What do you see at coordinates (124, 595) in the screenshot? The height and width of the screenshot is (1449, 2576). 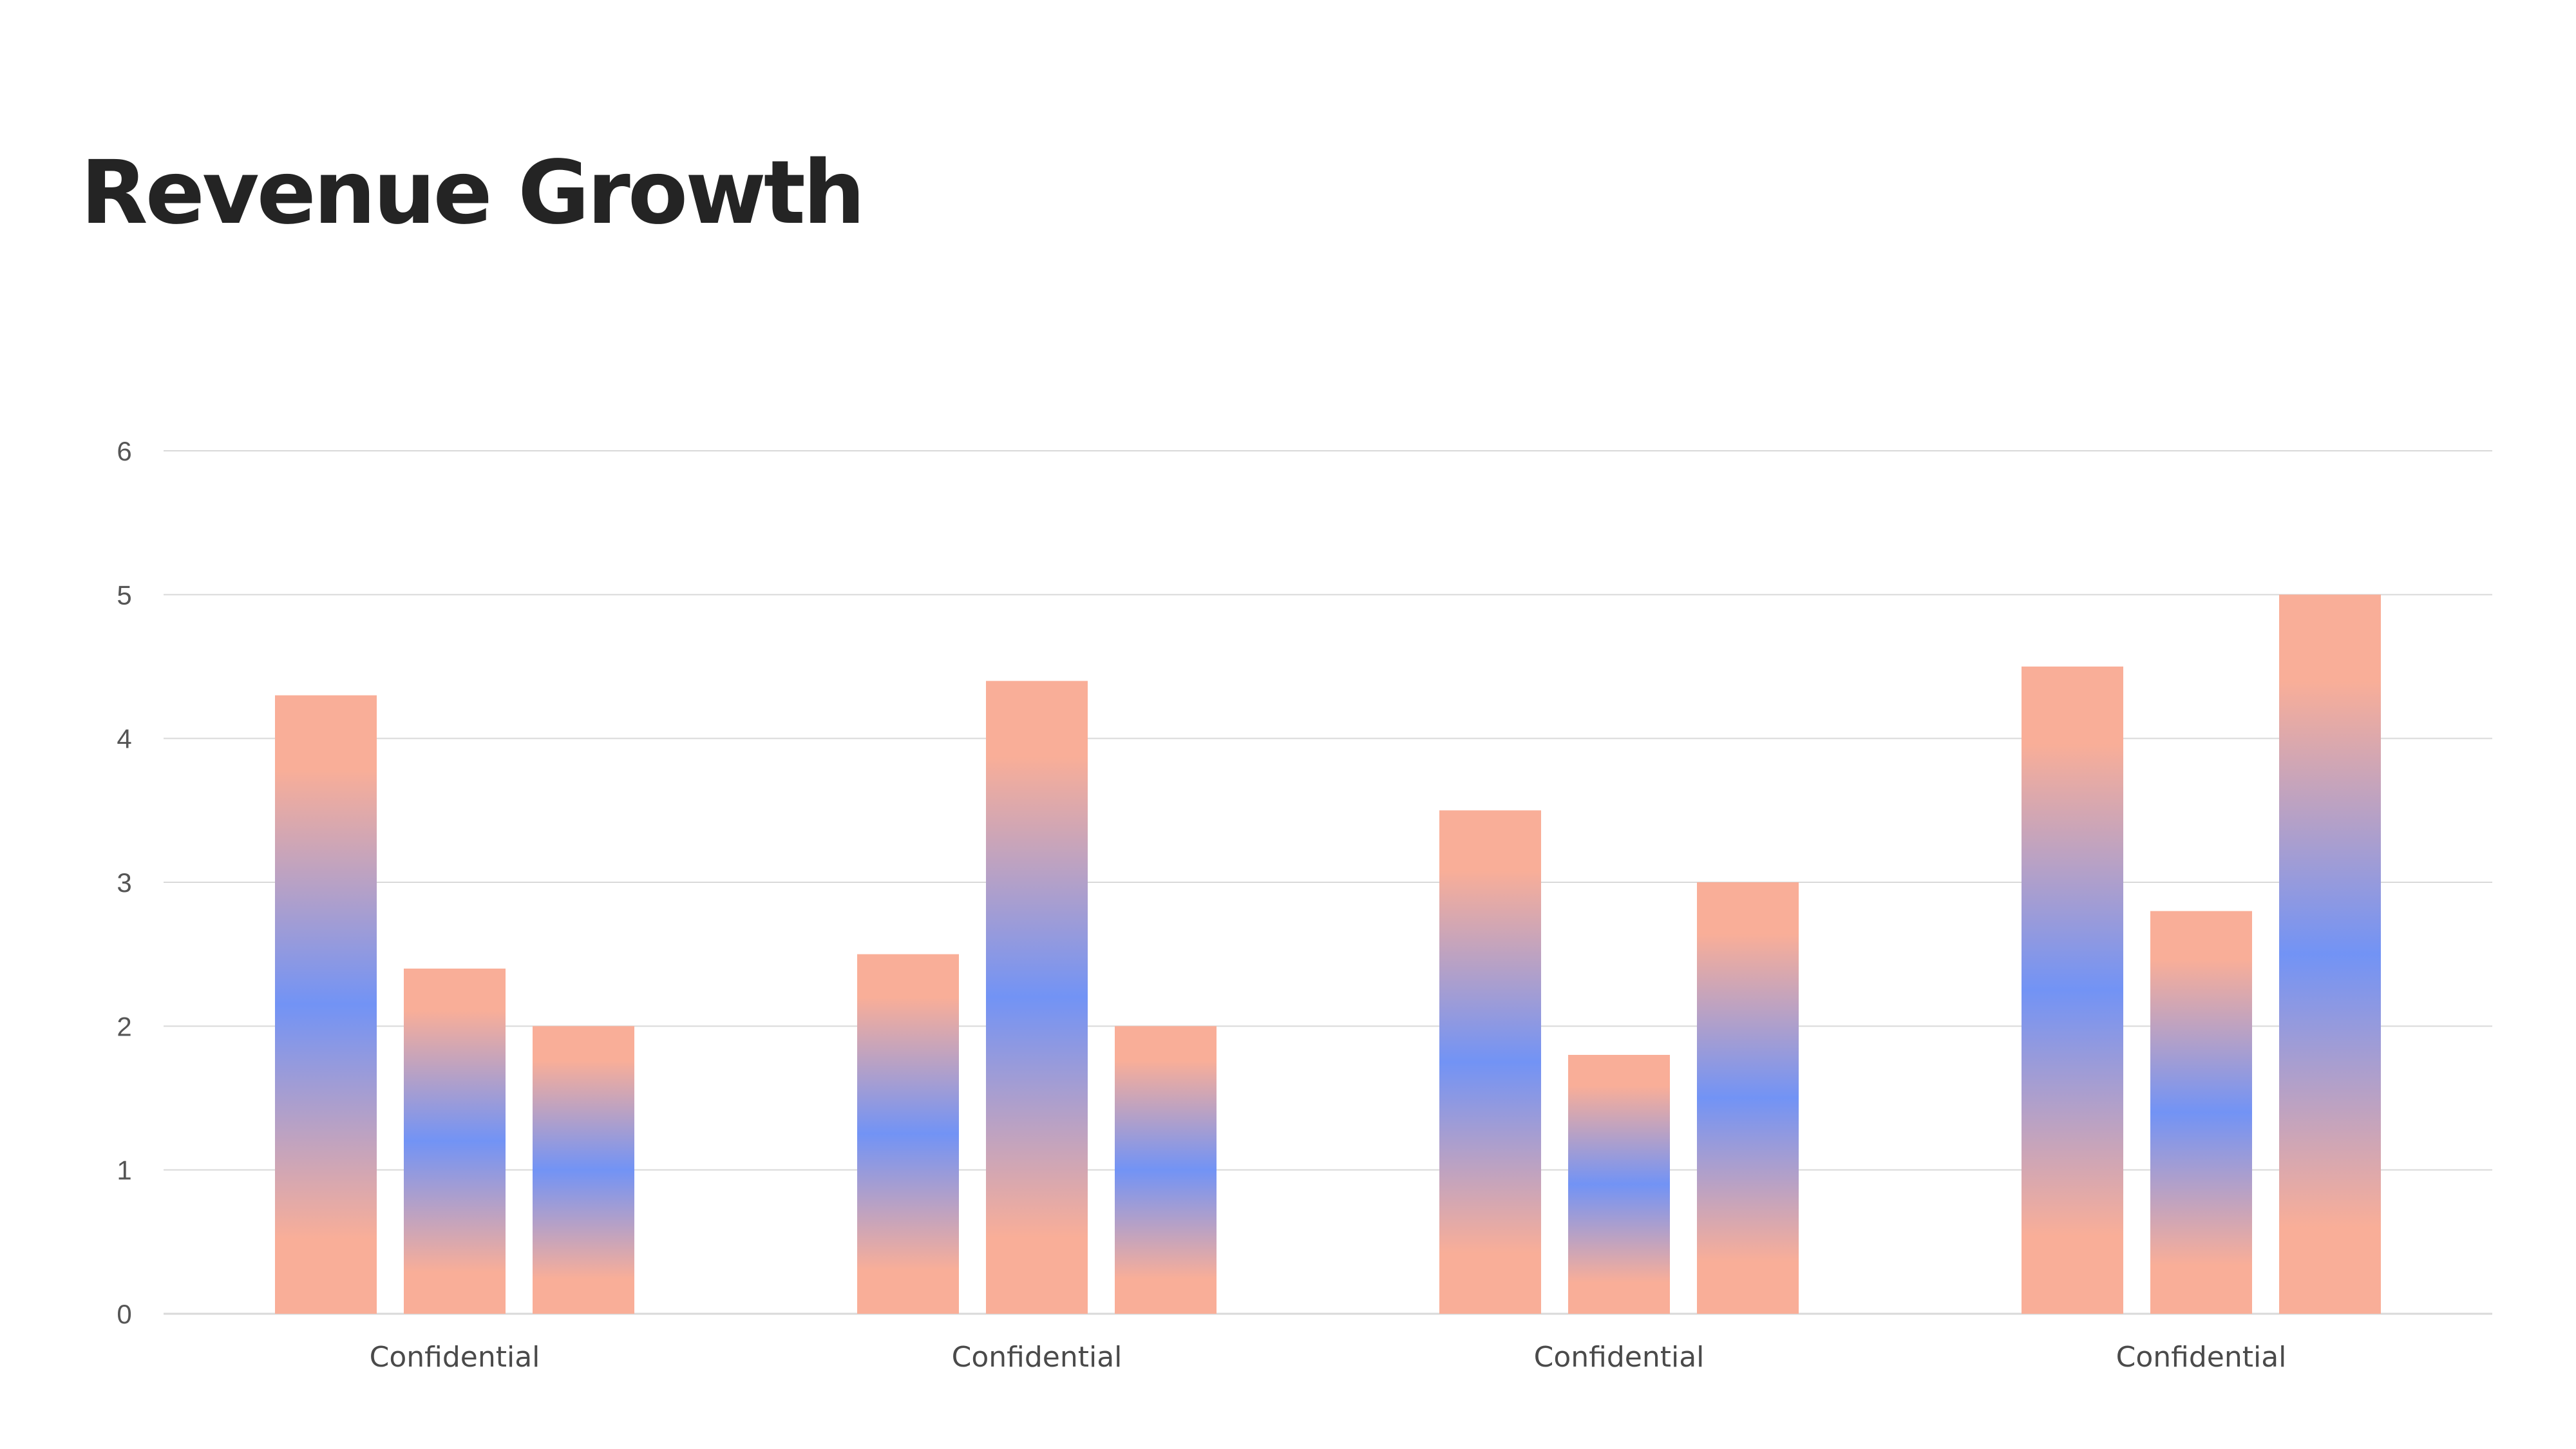 I see `y-tick-label: 5` at bounding box center [124, 595].